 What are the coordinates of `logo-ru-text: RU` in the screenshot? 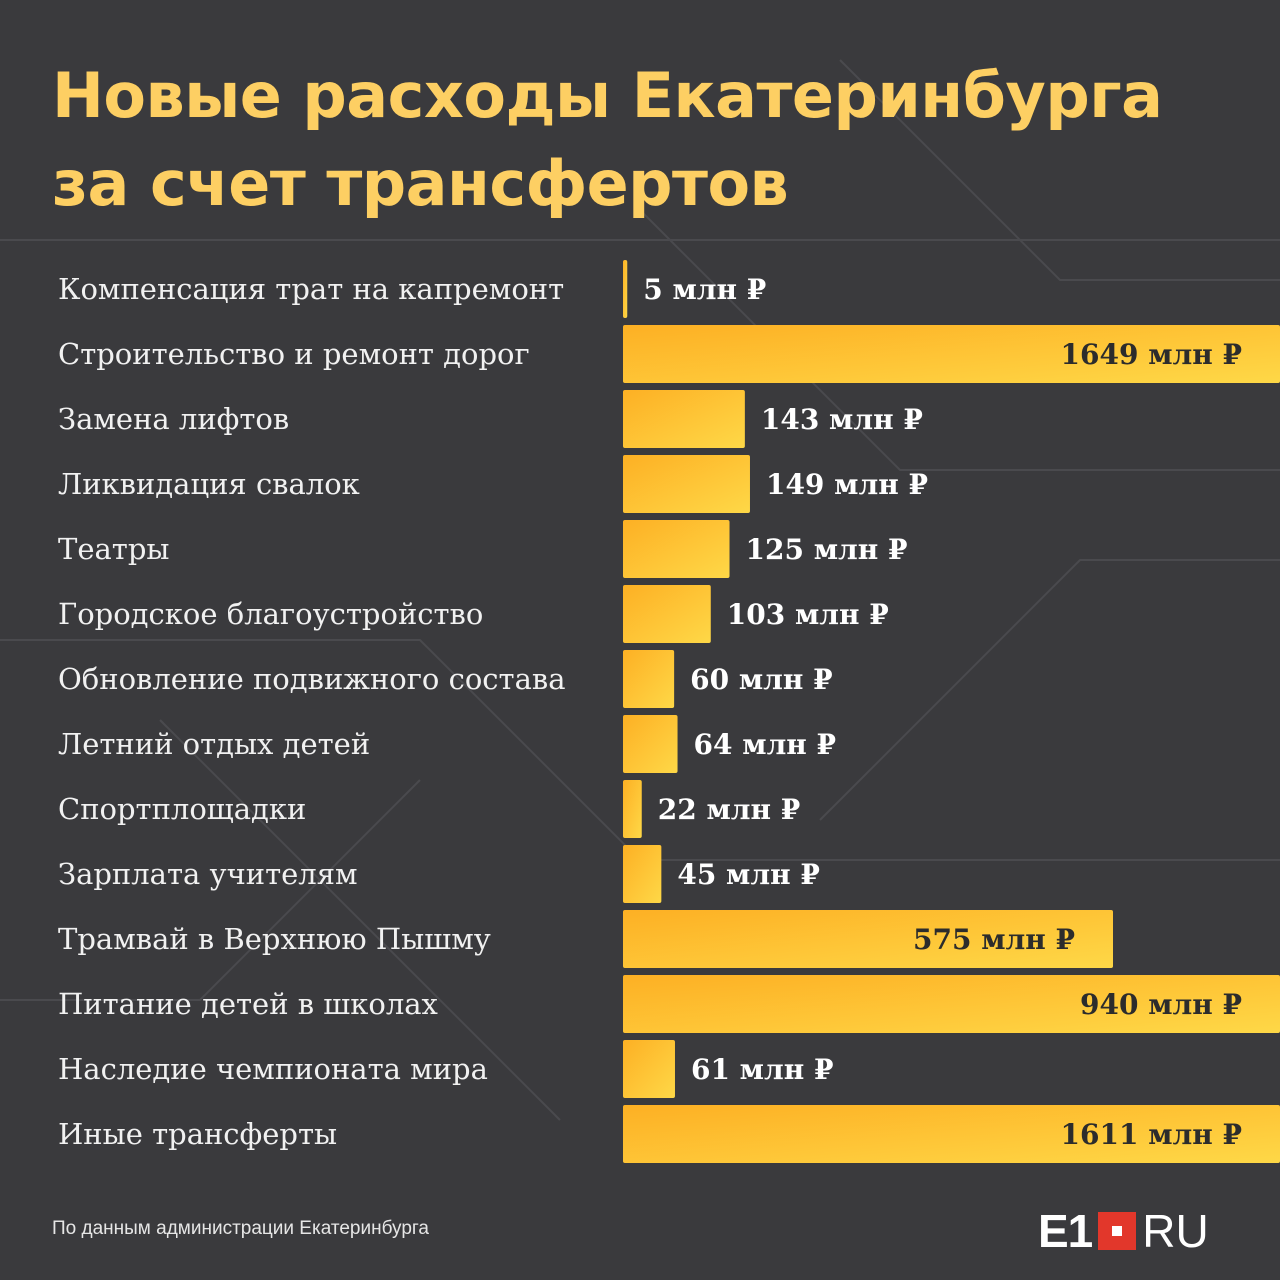 It's located at (1175, 1231).